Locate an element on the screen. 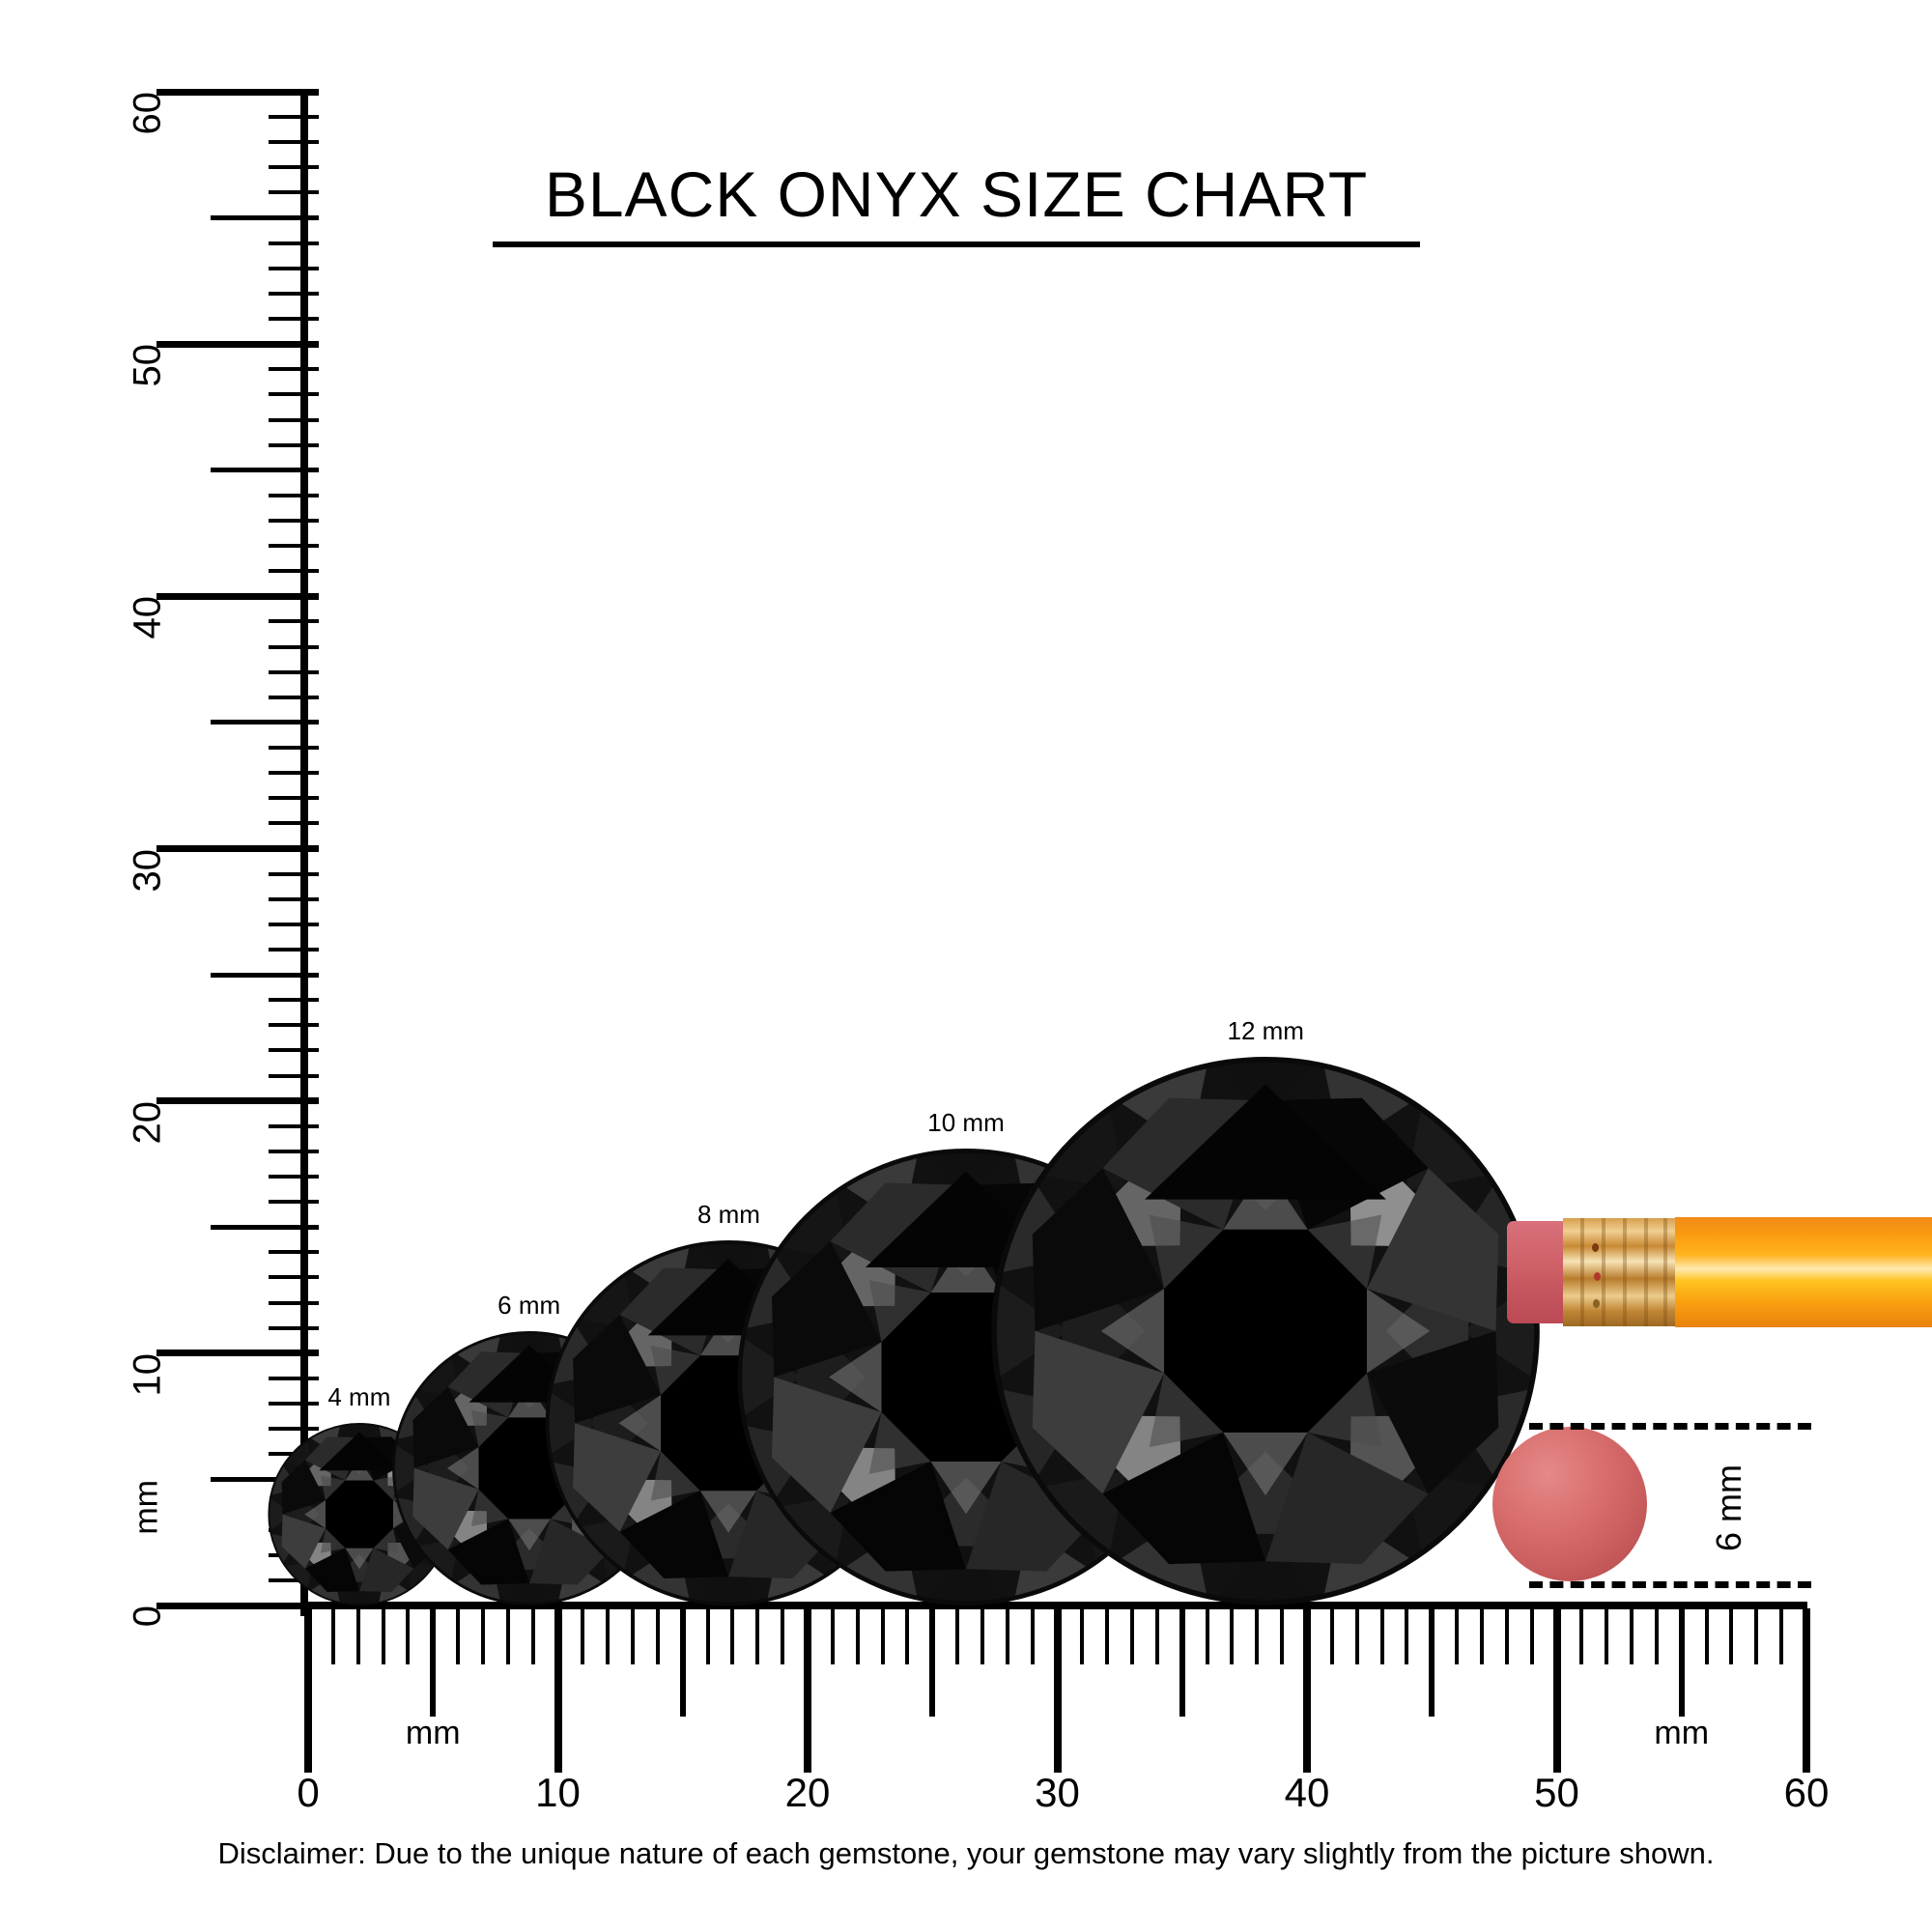  hruler-label: 50 is located at coordinates (1556, 1792).